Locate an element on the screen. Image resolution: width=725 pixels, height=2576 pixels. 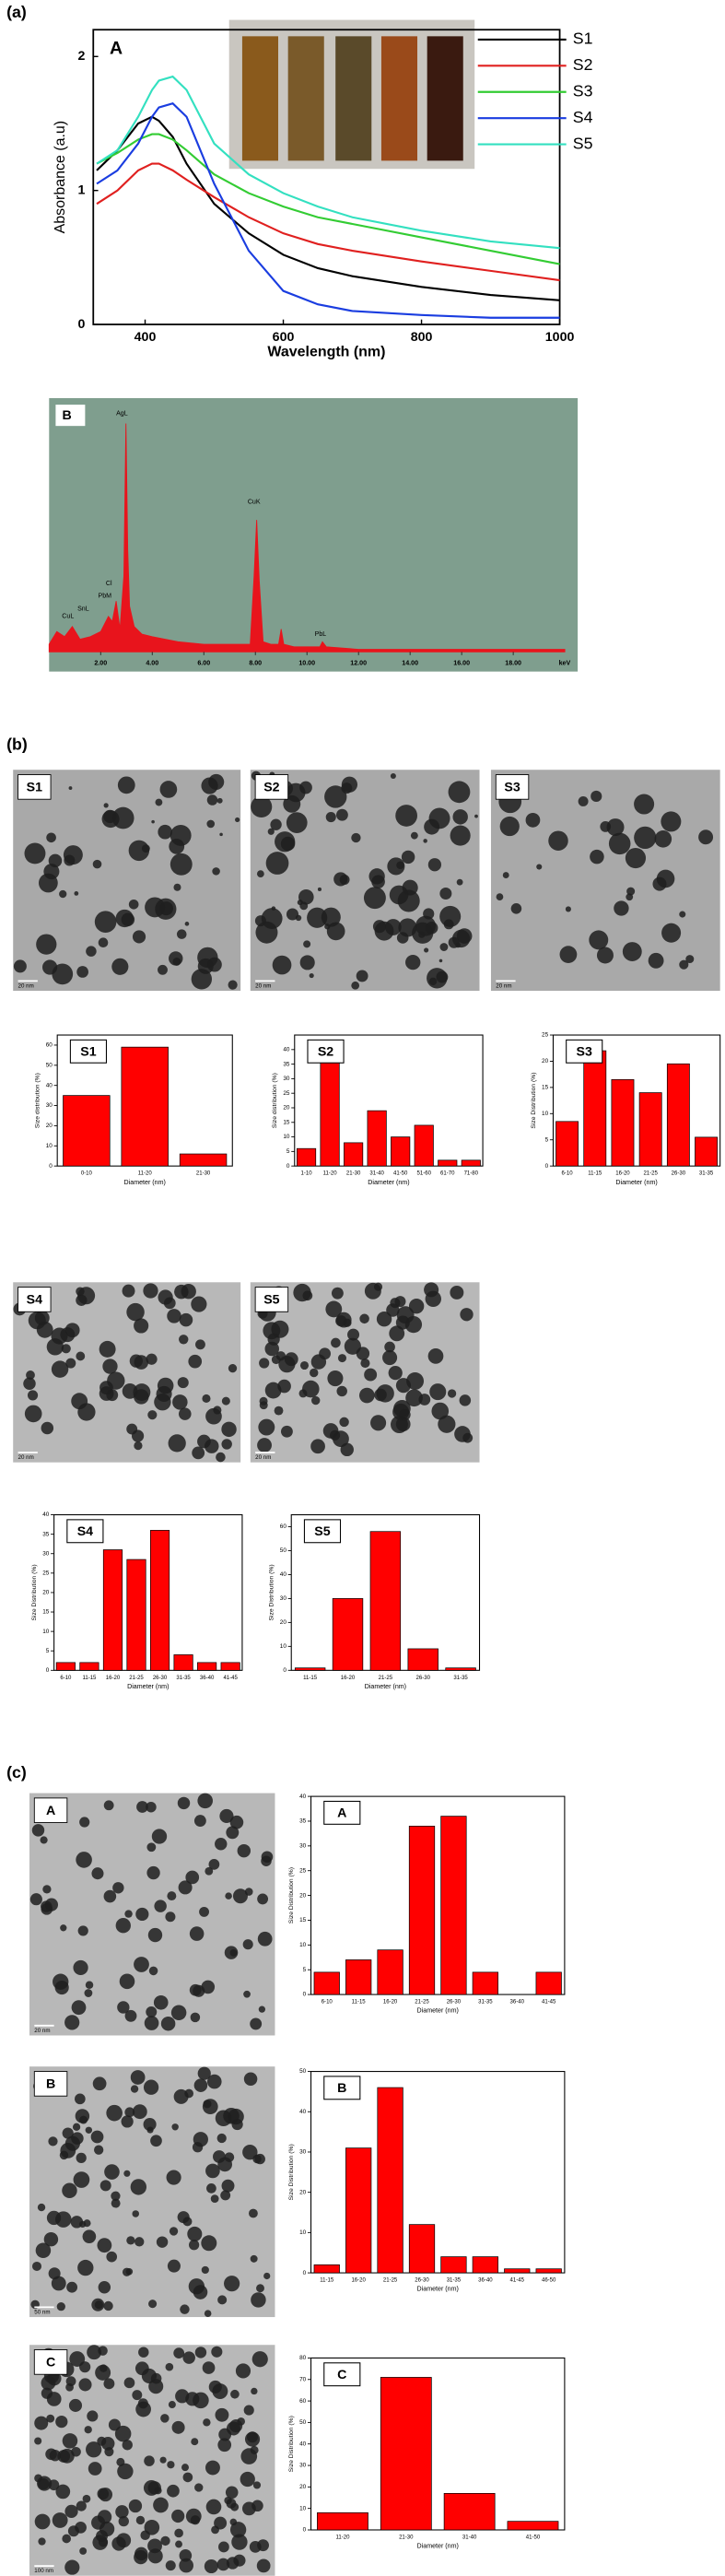
y-tick-label: 60 is located at coordinates (49, 1045).